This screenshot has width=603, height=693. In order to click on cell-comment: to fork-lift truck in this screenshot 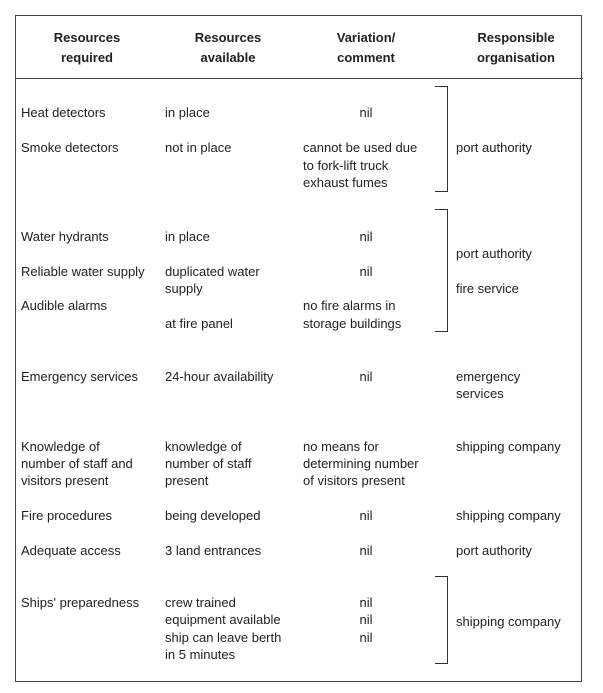, I will do `click(346, 165)`.